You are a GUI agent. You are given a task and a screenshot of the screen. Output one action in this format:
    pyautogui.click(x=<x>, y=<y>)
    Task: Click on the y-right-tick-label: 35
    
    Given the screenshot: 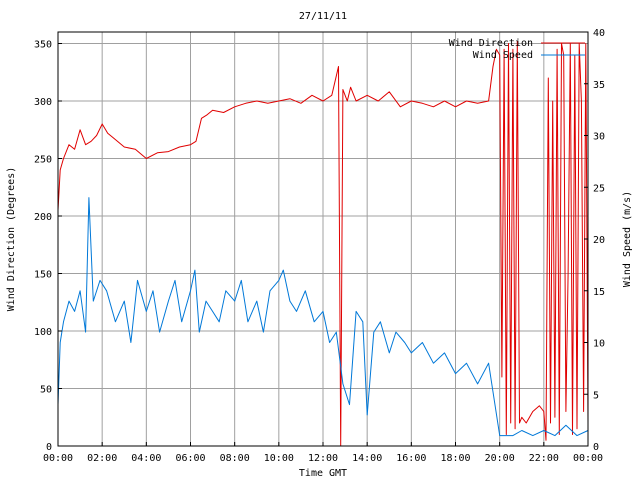 What is the action you would take?
    pyautogui.click(x=599, y=85)
    